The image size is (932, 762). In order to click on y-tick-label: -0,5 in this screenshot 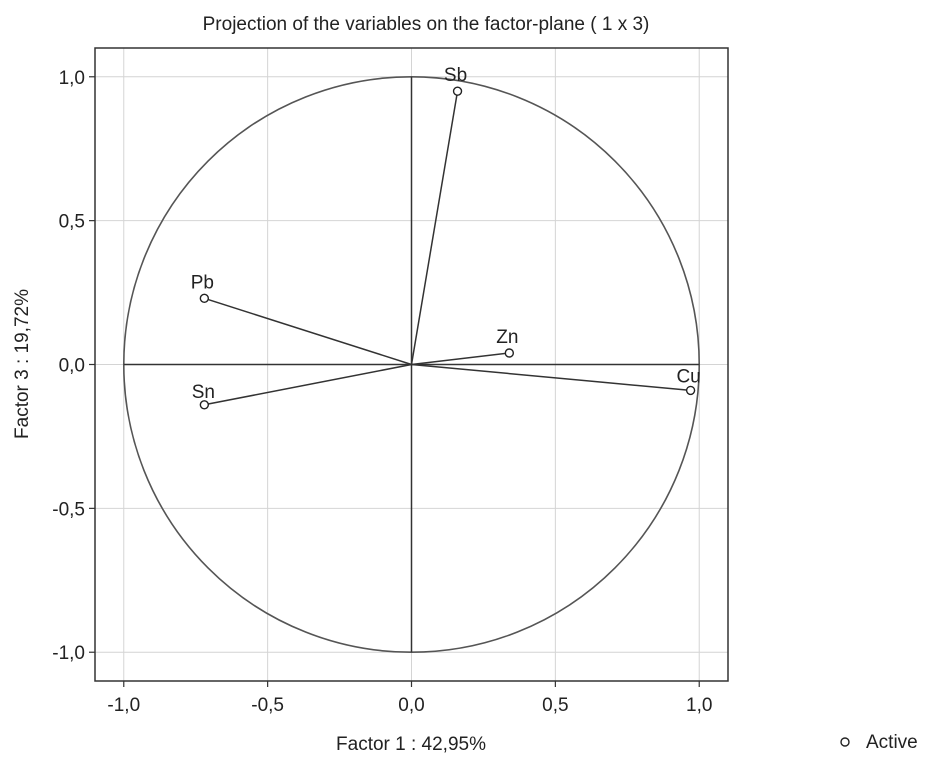, I will do `click(68, 509)`.